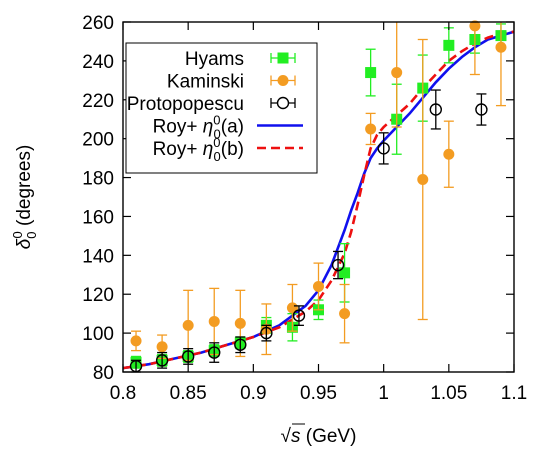 This screenshot has width=545, height=450. I want to click on y-tick-label: 80, so click(103, 373).